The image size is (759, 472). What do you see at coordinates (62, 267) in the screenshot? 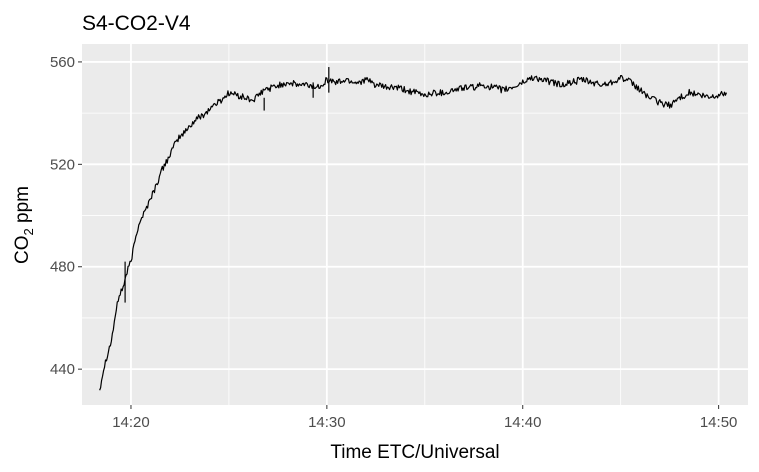
I see `y-tick-label: 480` at bounding box center [62, 267].